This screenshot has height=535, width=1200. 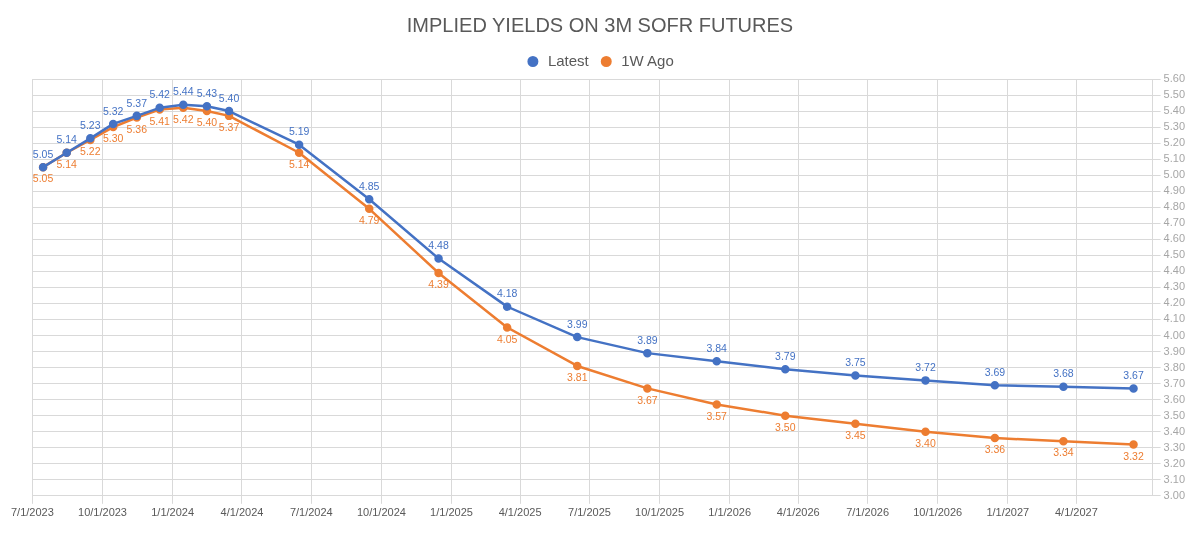 I want to click on x-tick-label: 10/1/2024, so click(x=381, y=512).